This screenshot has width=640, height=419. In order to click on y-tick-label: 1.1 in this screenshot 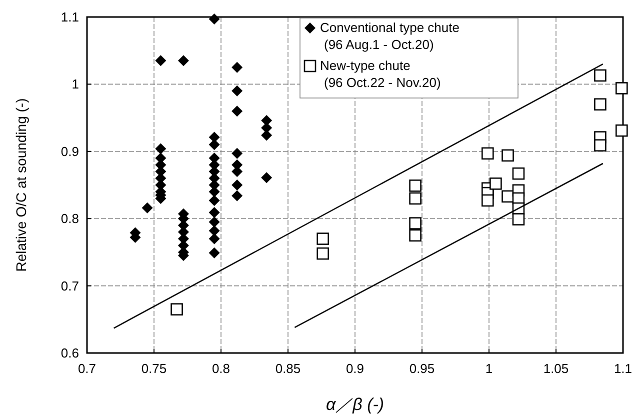, I will do `click(69, 17)`.